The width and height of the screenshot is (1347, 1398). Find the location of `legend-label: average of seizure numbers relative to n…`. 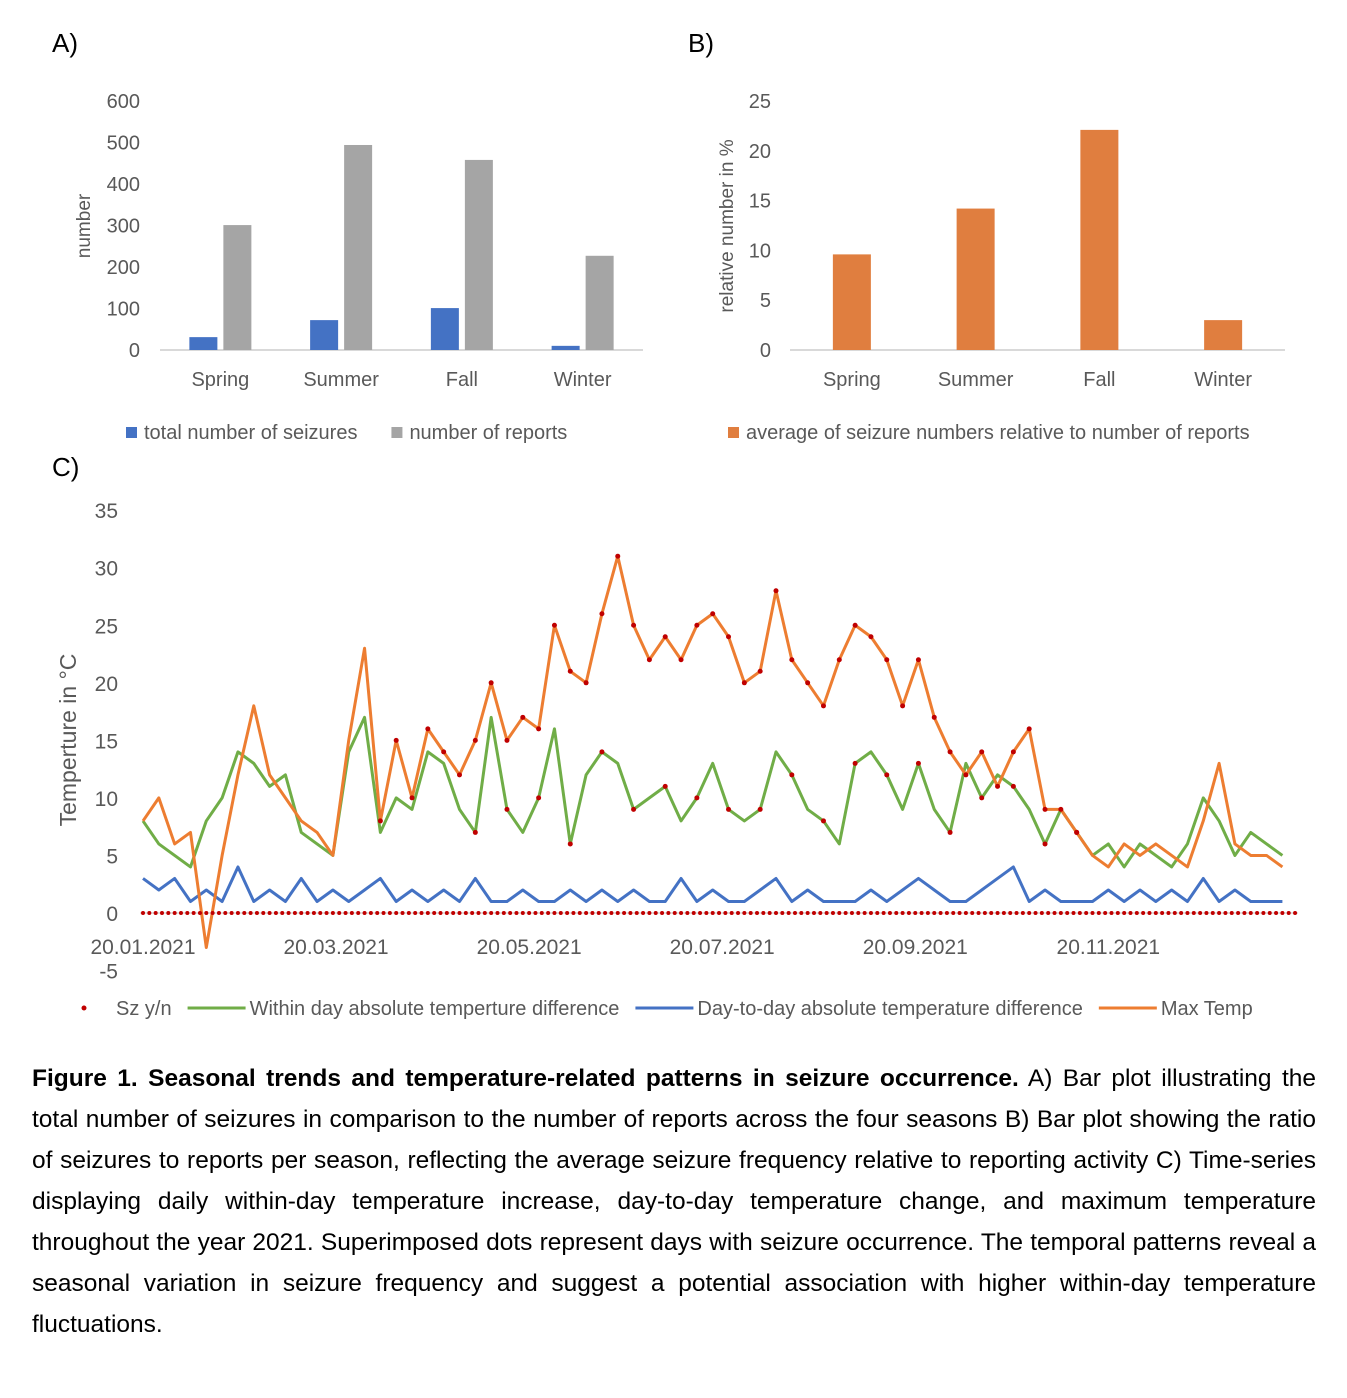

legend-label: average of seizure numbers relative to n… is located at coordinates (998, 433).